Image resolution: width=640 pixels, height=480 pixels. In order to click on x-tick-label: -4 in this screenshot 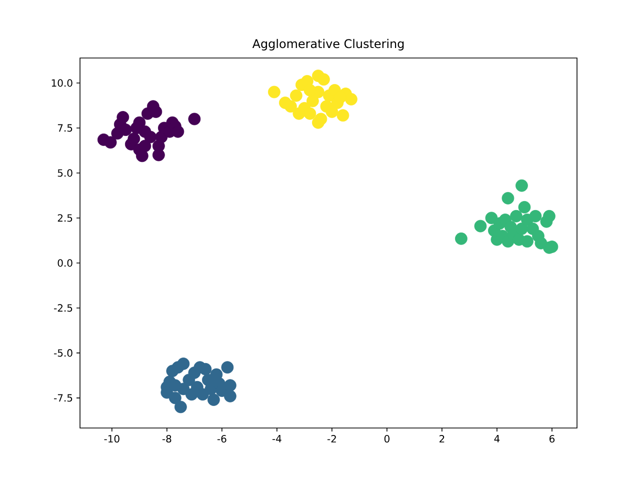, I will do `click(277, 438)`.